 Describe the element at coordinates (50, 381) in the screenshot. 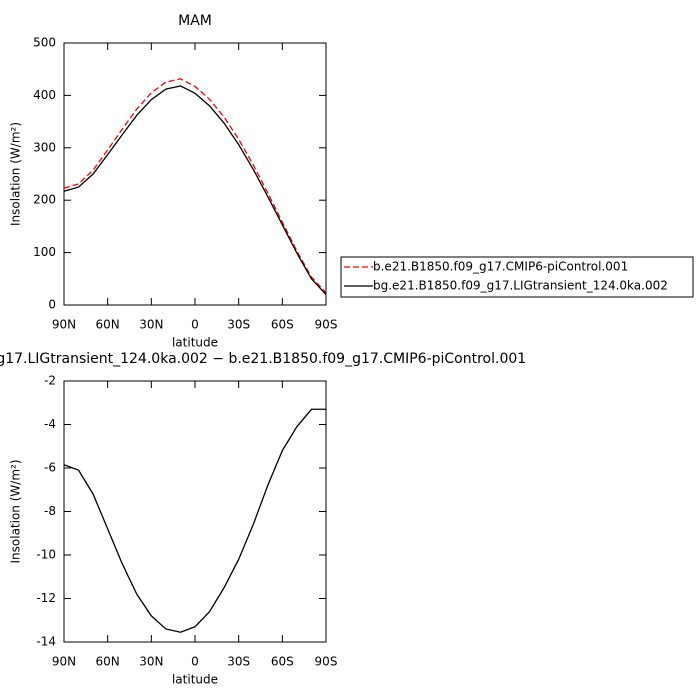

I see `y-tick-label: -2` at that location.